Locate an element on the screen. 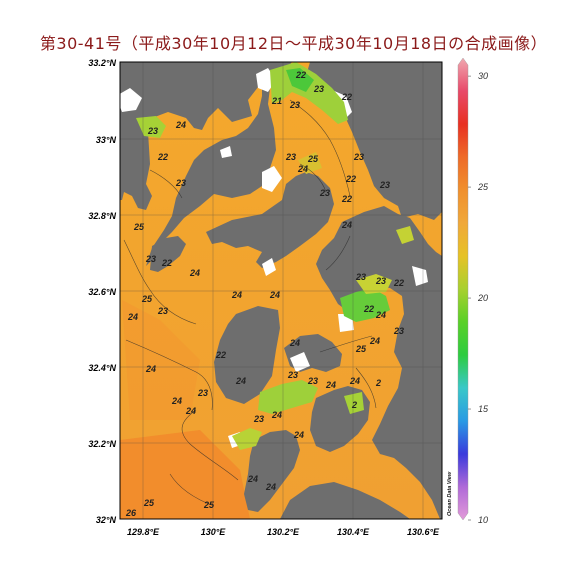 The width and height of the screenshot is (587, 569). colorbar-tick-label: 15 is located at coordinates (483, 409).